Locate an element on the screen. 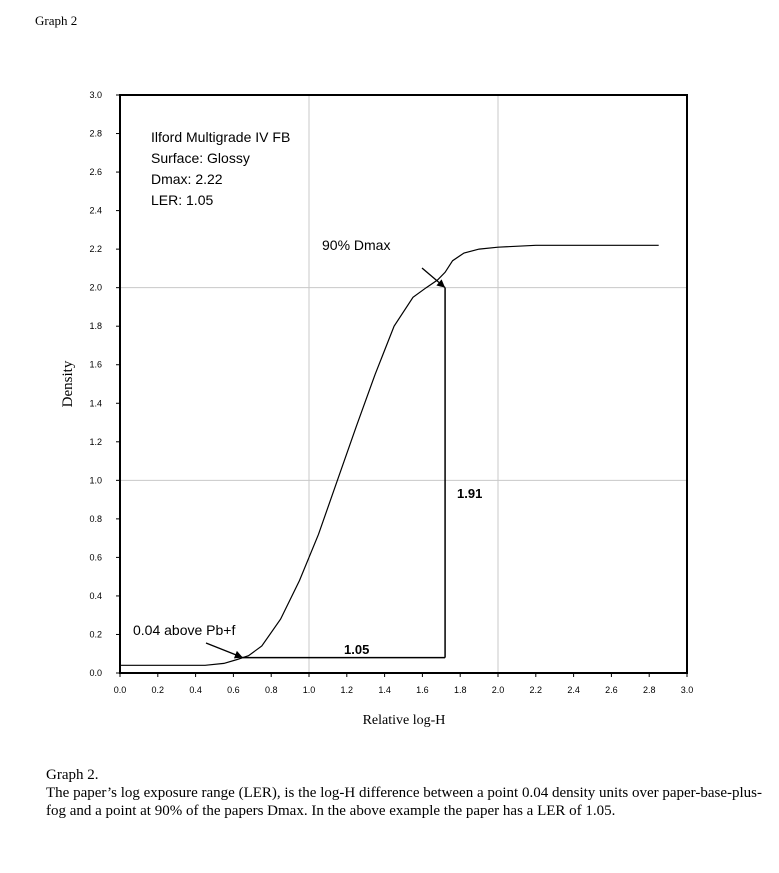 The image size is (779, 873). x-tick-label: 3.0 is located at coordinates (687, 690).